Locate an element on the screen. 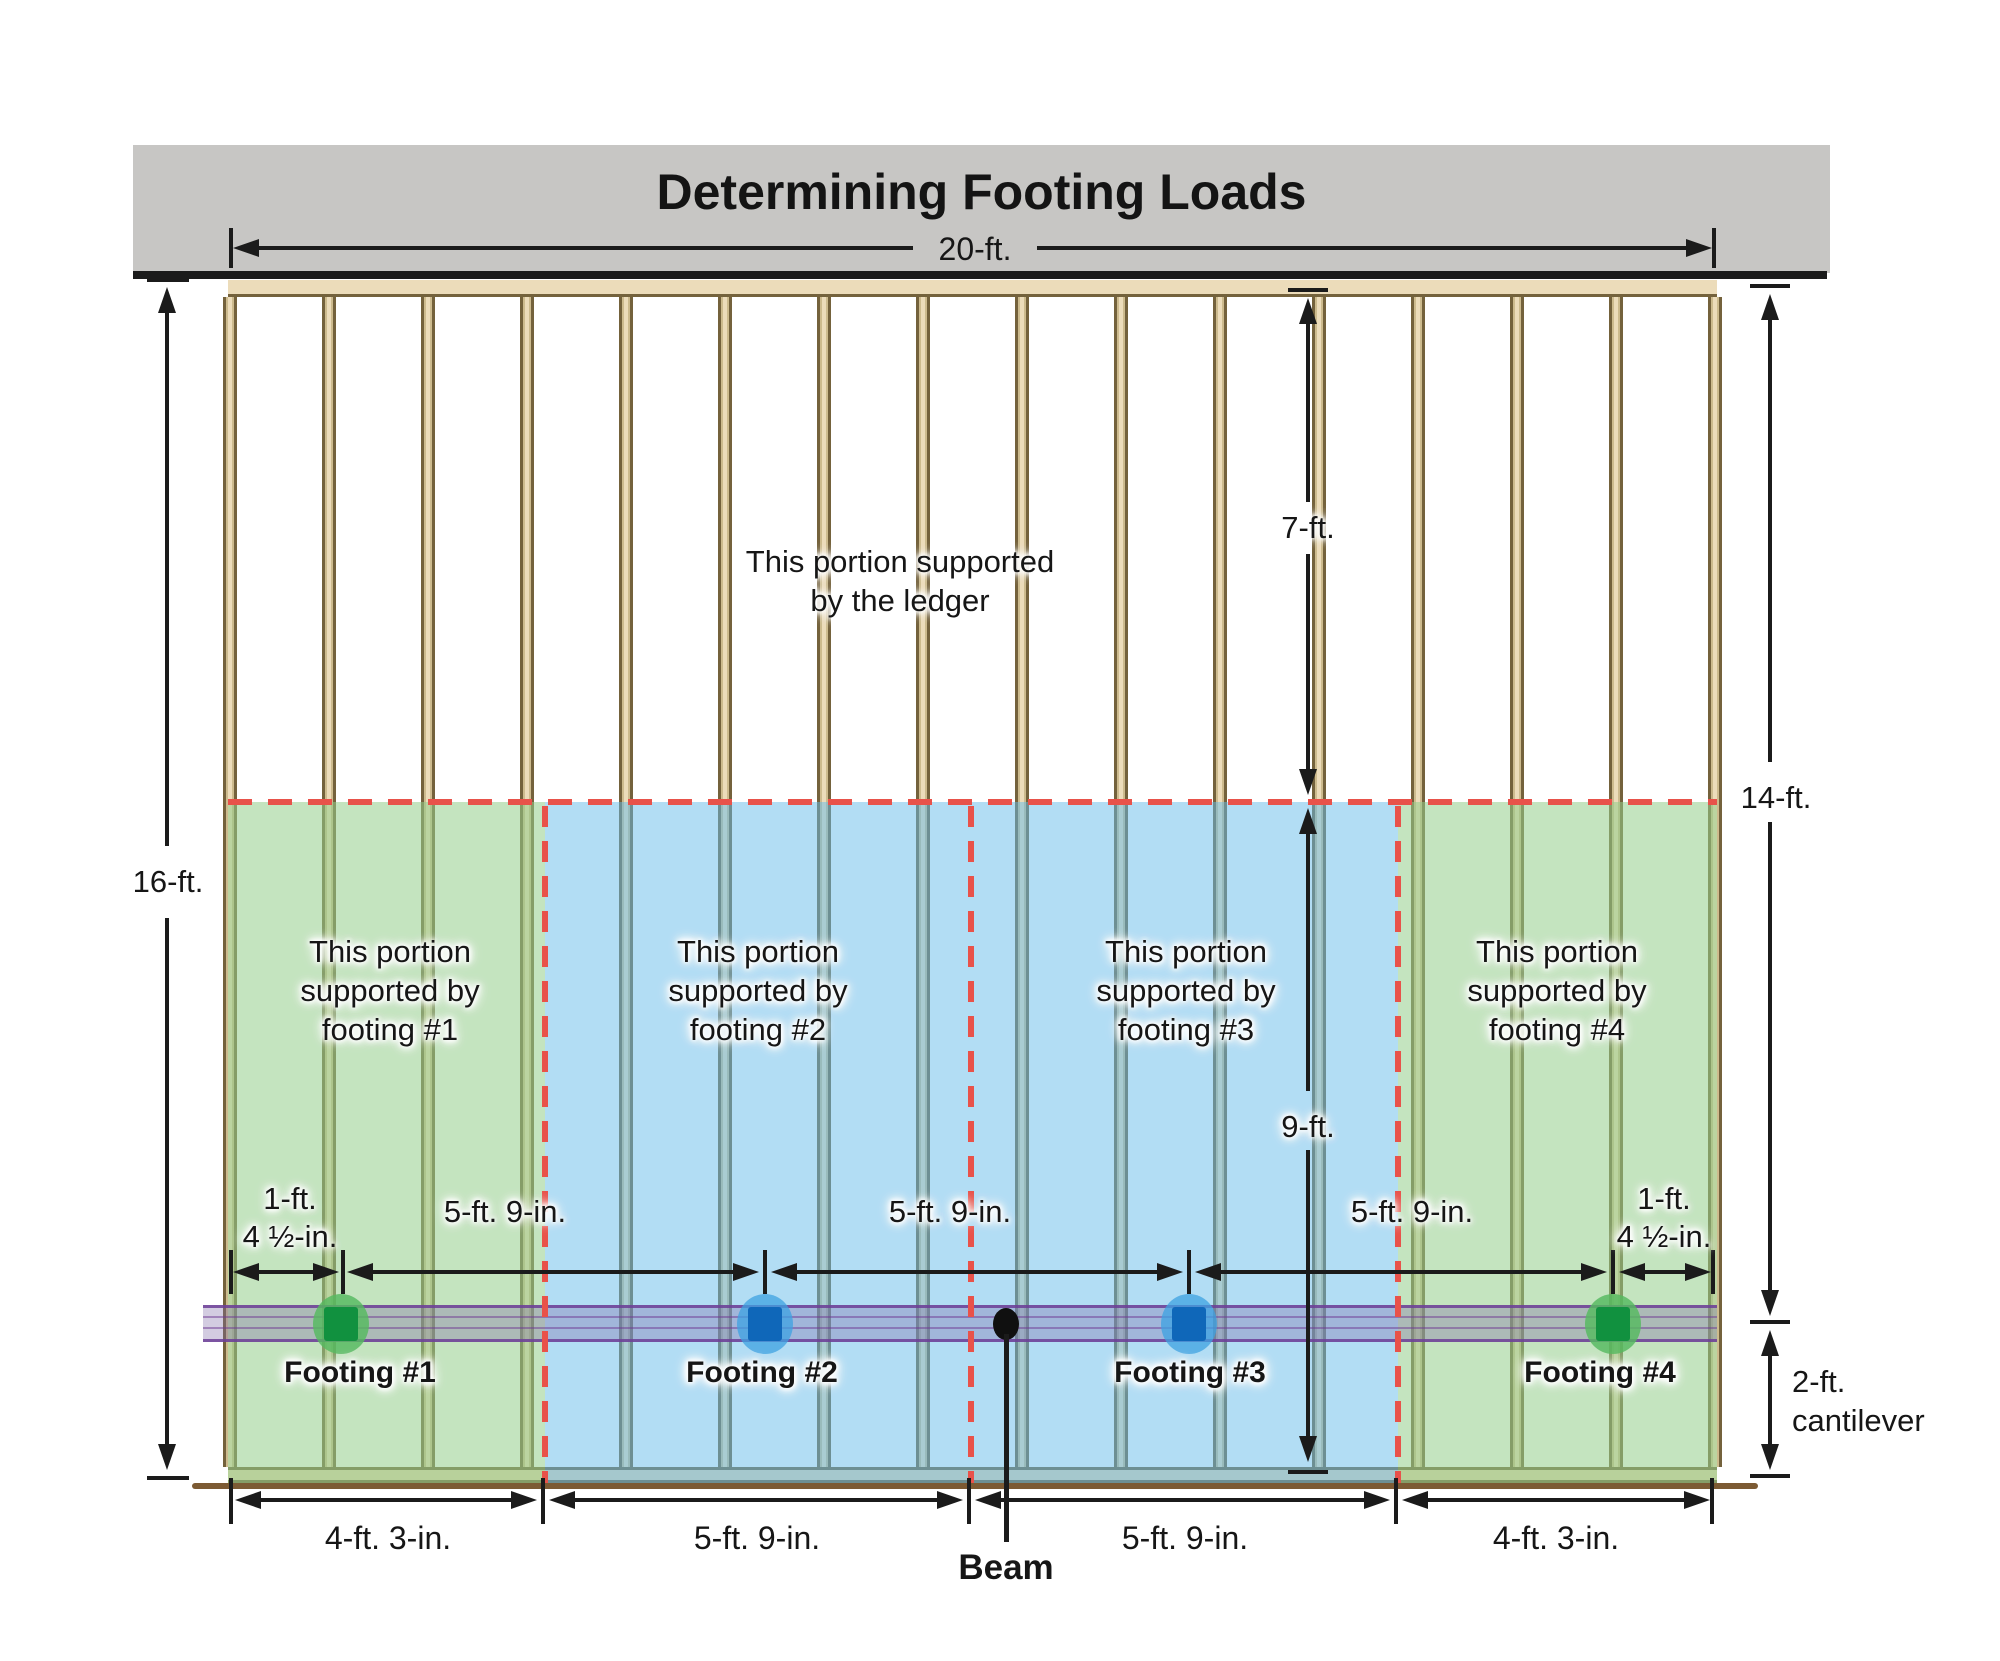 The width and height of the screenshot is (2000, 1661). dim-left-offset-label: 1-ft. 4 ½-in. is located at coordinates (290, 1218).